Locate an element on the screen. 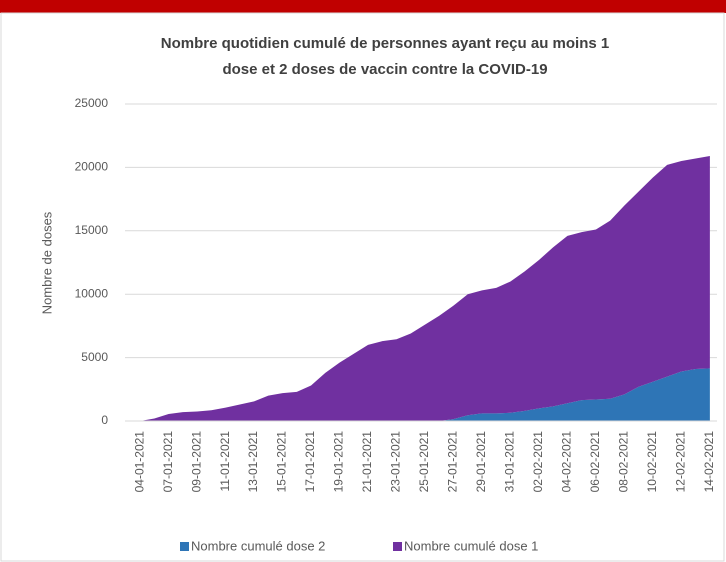 The height and width of the screenshot is (562, 726). x-tick-label: 23-01-2021 is located at coordinates (396, 462).